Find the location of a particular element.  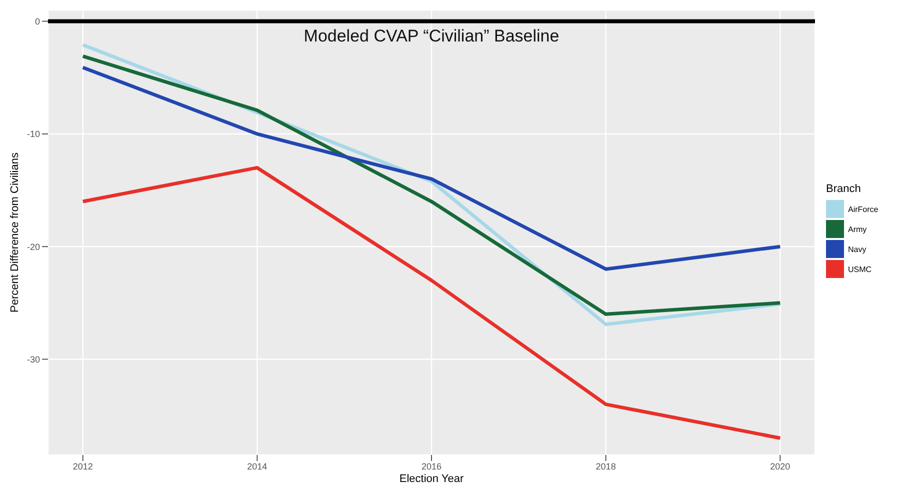

x-tick-label: 2020 is located at coordinates (780, 466).